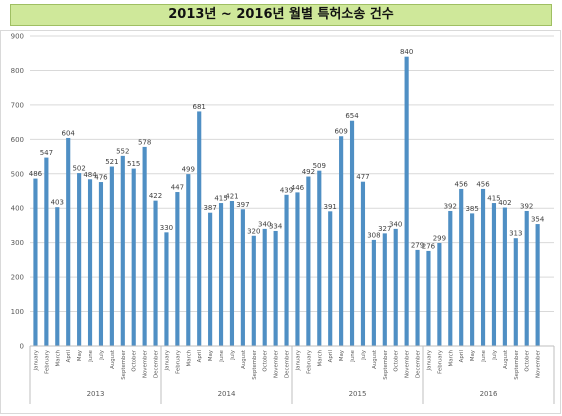  I want to click on data-label: 477, so click(362, 177).